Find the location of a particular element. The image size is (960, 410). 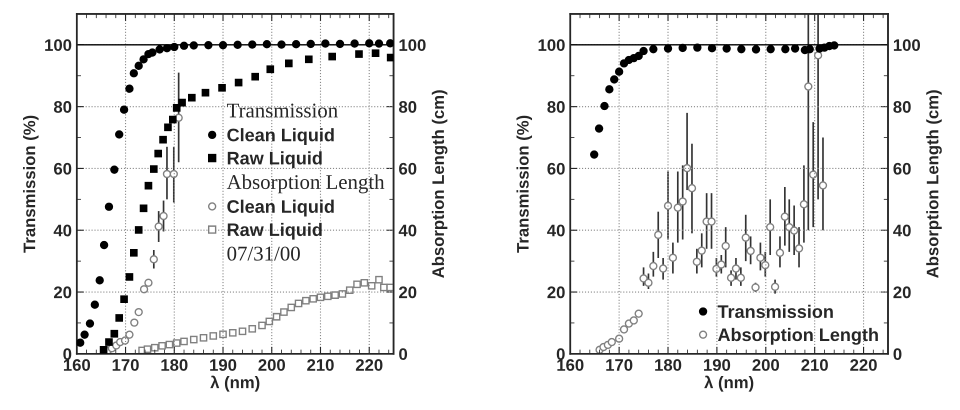

legend-label: Absorption Length is located at coordinates (798, 336).